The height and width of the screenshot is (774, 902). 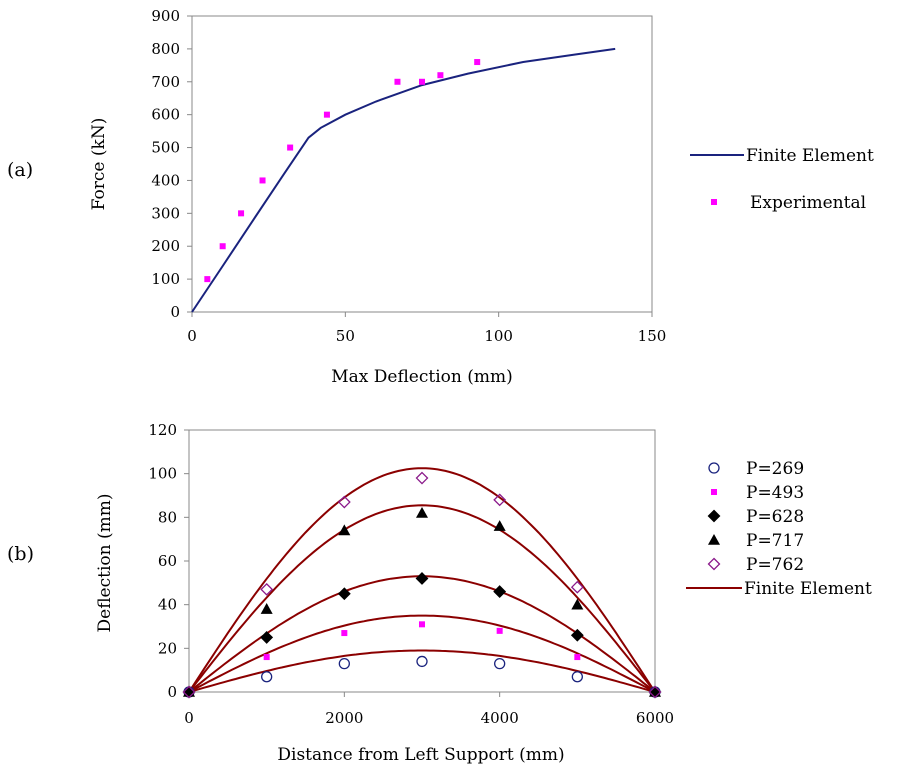 What do you see at coordinates (165, 213) in the screenshot?
I see `y-tick-label-a: 300` at bounding box center [165, 213].